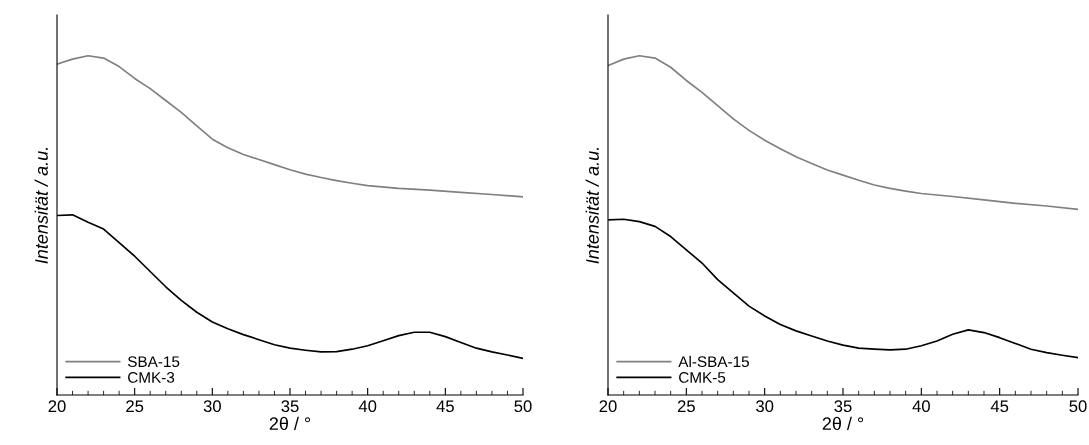 The width and height of the screenshot is (1089, 445). Describe the element at coordinates (153, 362) in the screenshot. I see `legend-label: SBA-15` at that location.